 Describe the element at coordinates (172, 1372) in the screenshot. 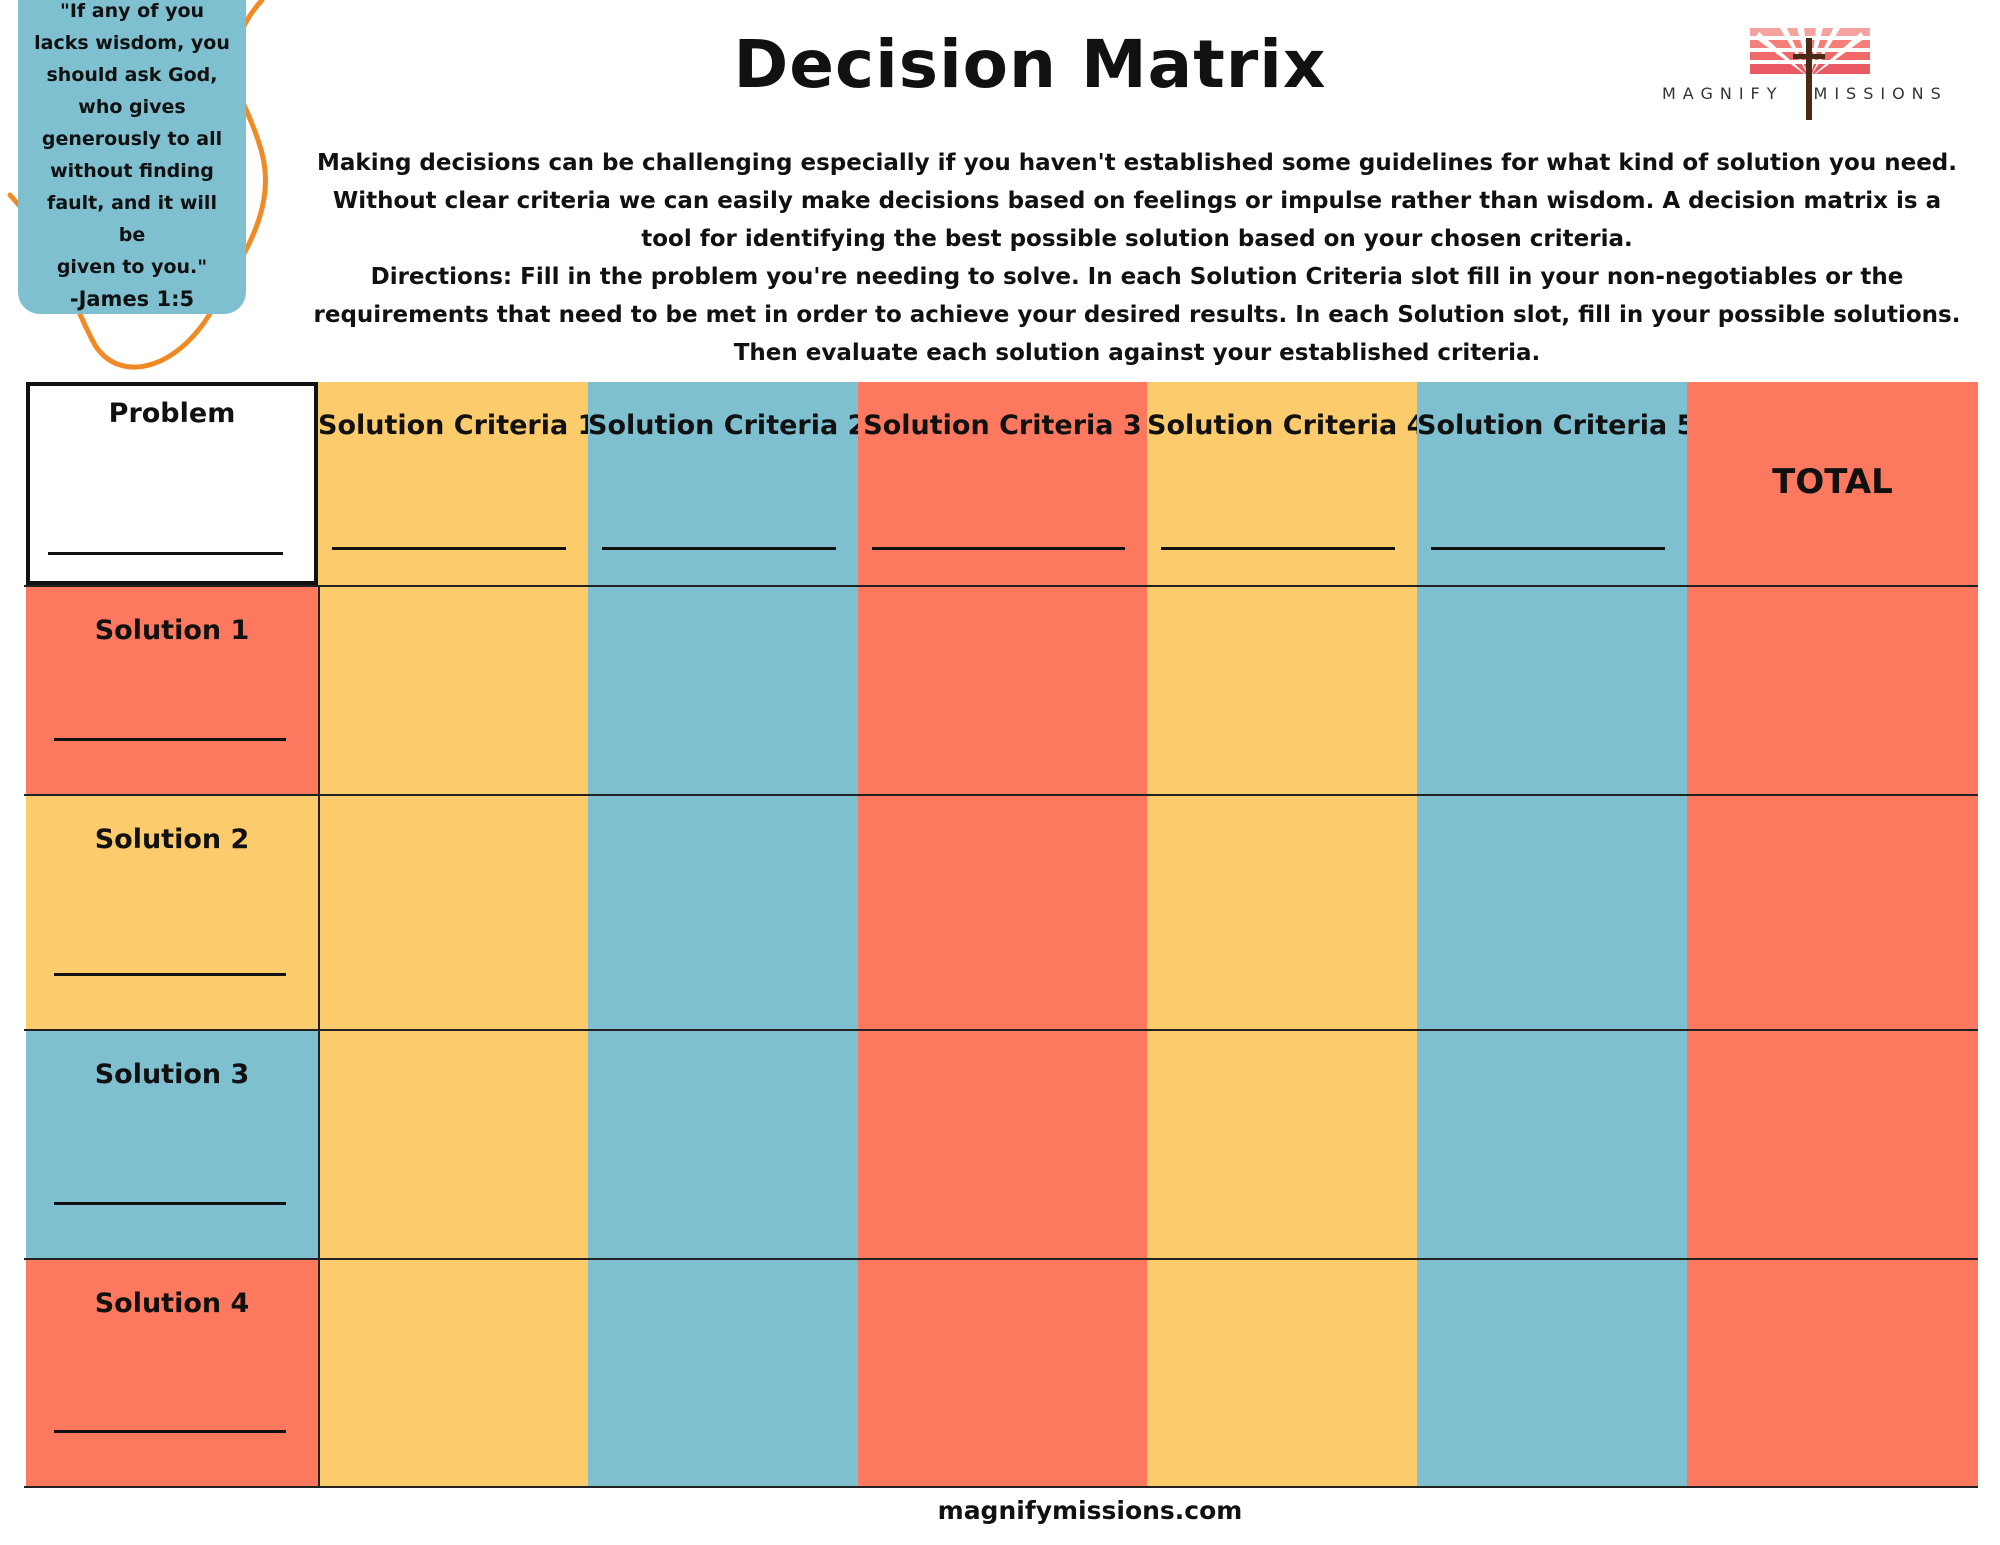

I see `solution-4-cell: Solution 4` at that location.